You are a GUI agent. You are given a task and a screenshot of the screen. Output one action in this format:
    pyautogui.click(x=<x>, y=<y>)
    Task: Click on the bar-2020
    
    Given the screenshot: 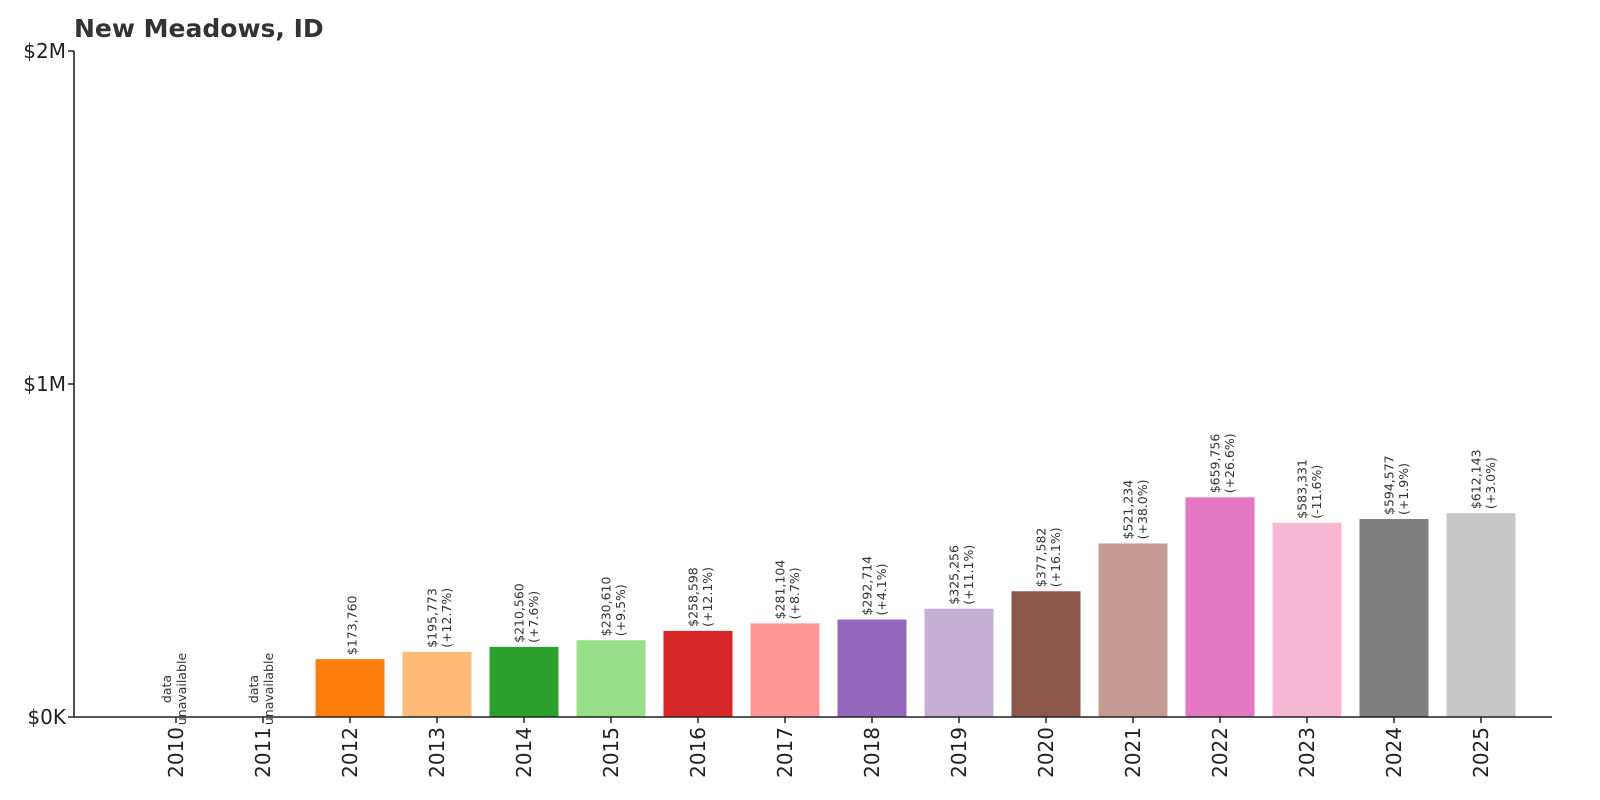 What is the action you would take?
    pyautogui.click(x=1046, y=654)
    